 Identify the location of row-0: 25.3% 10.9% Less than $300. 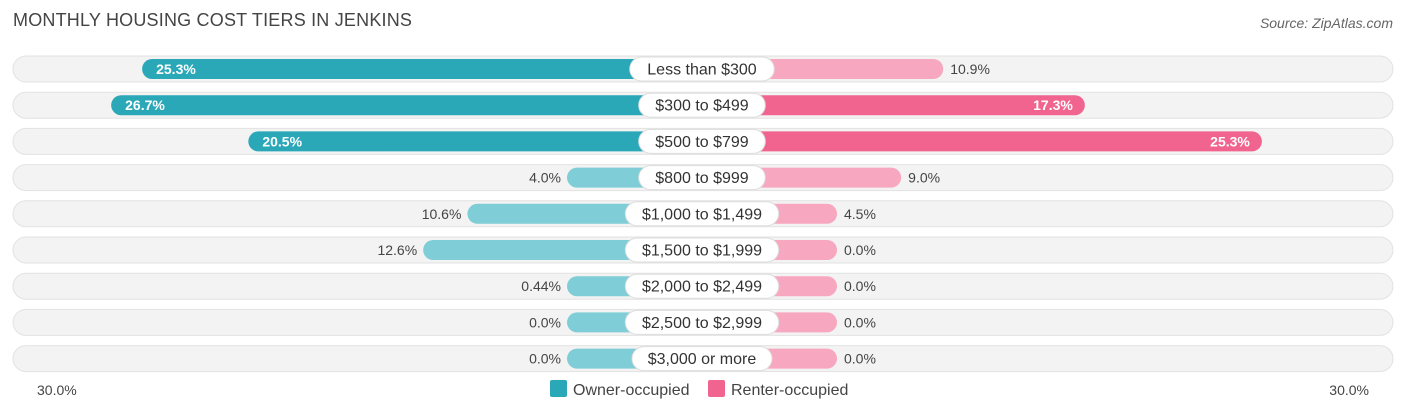
(703, 69).